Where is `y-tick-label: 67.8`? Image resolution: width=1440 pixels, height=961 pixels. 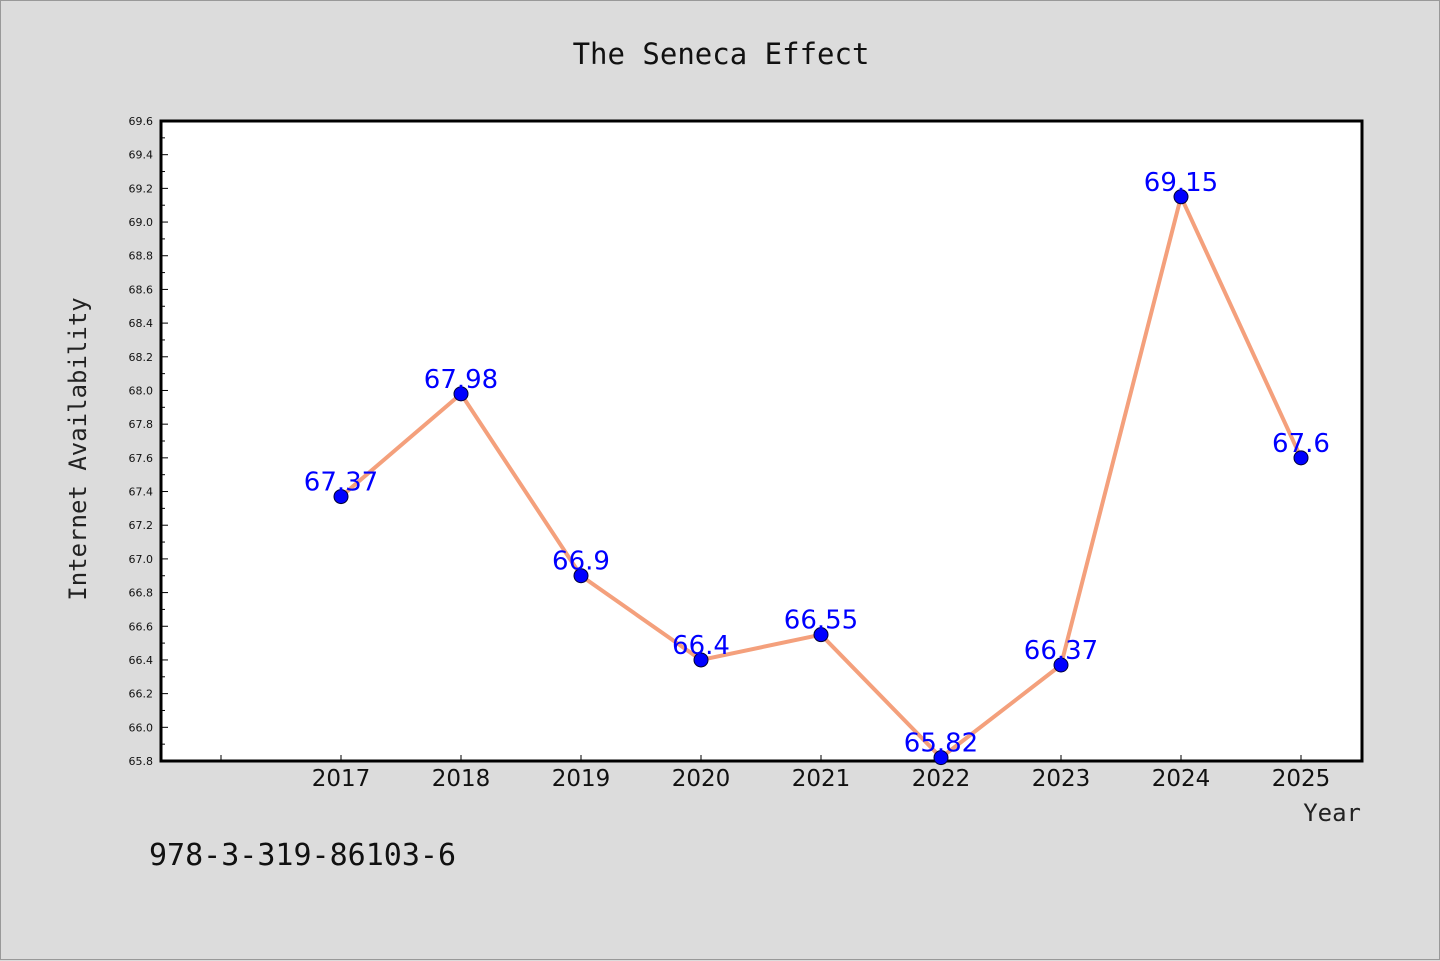 y-tick-label: 67.8 is located at coordinates (141, 424).